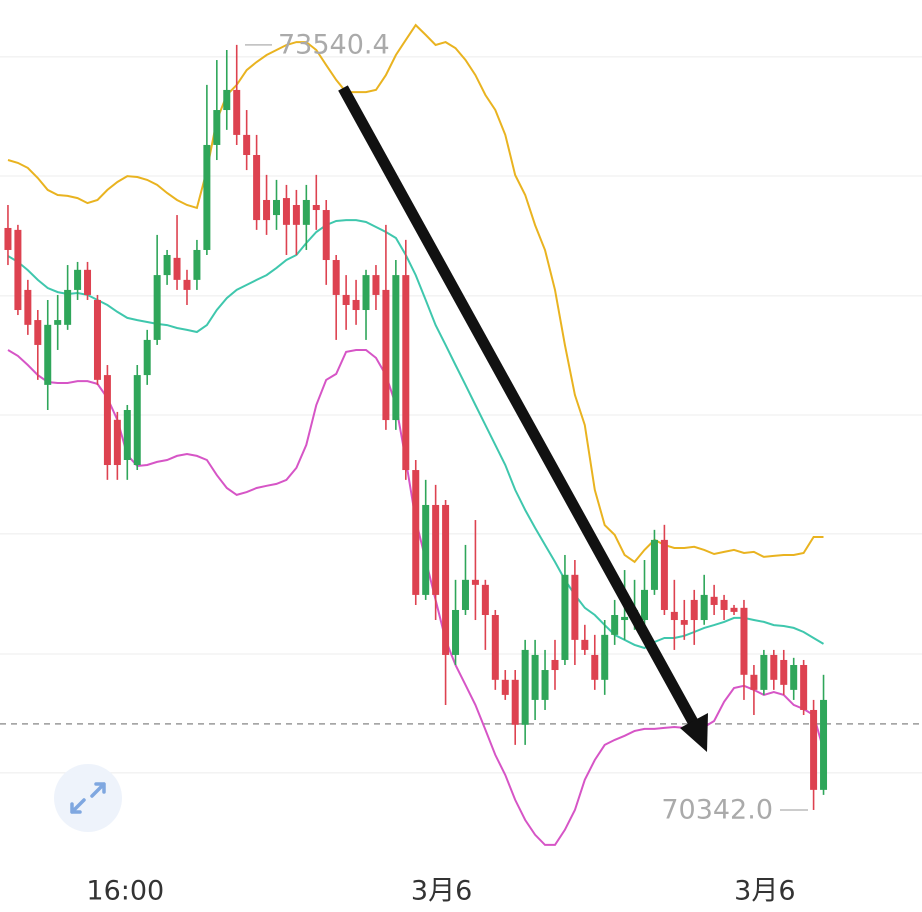  Describe the element at coordinates (717, 809) in the screenshot. I see `min-label: 70342.0` at that location.